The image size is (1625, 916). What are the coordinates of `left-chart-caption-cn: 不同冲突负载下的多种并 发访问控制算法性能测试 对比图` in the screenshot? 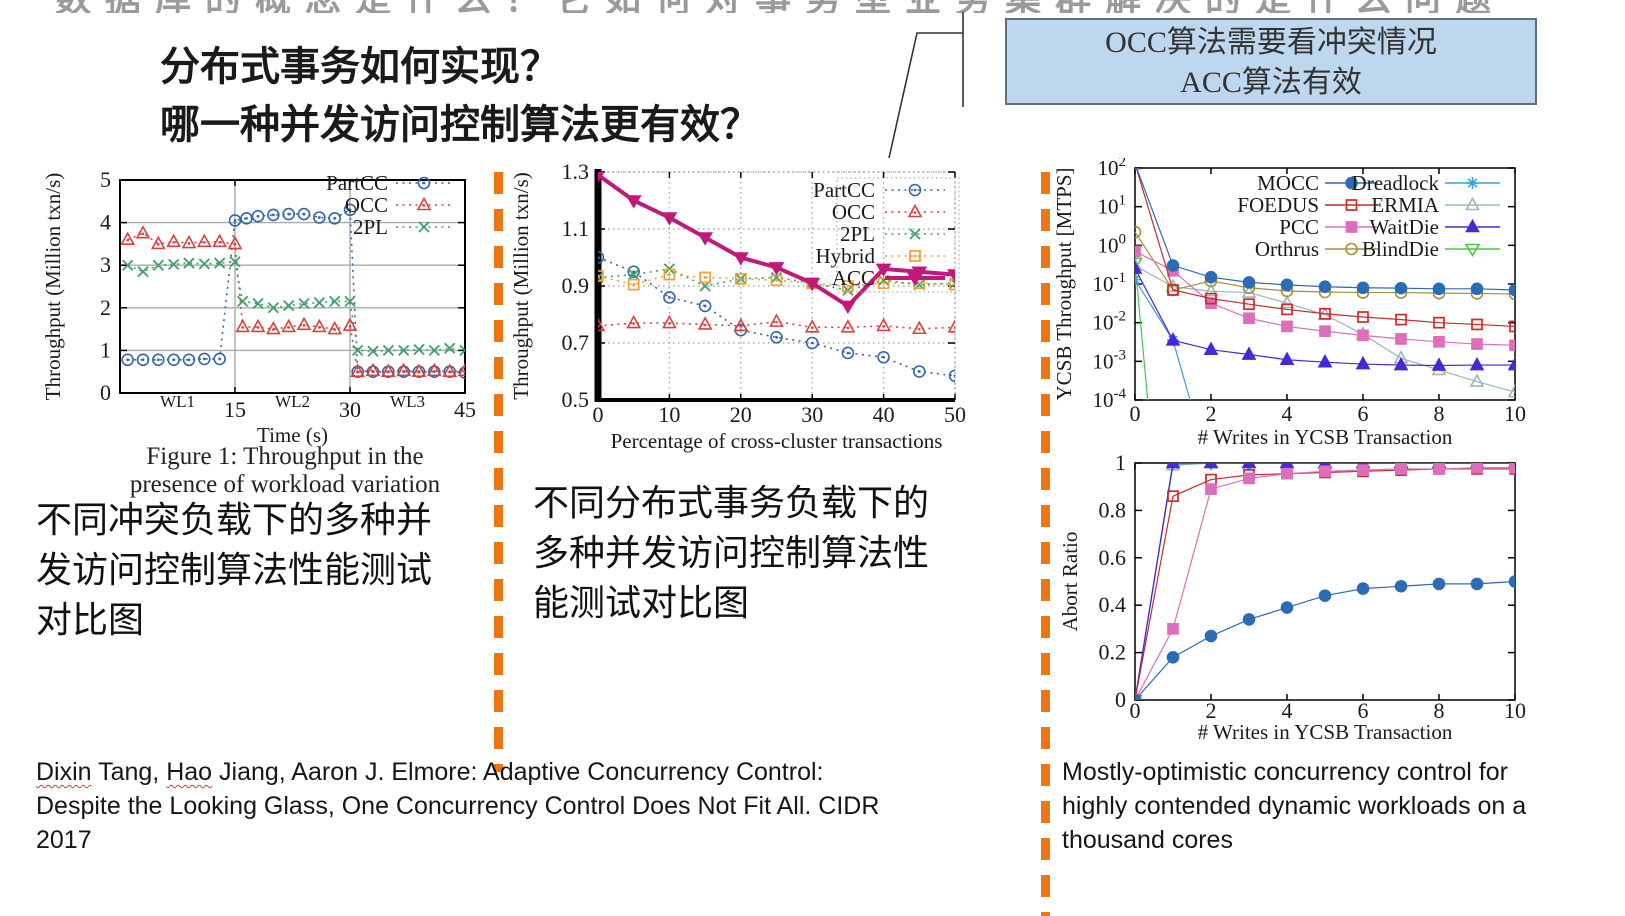 It's located at (234, 570).